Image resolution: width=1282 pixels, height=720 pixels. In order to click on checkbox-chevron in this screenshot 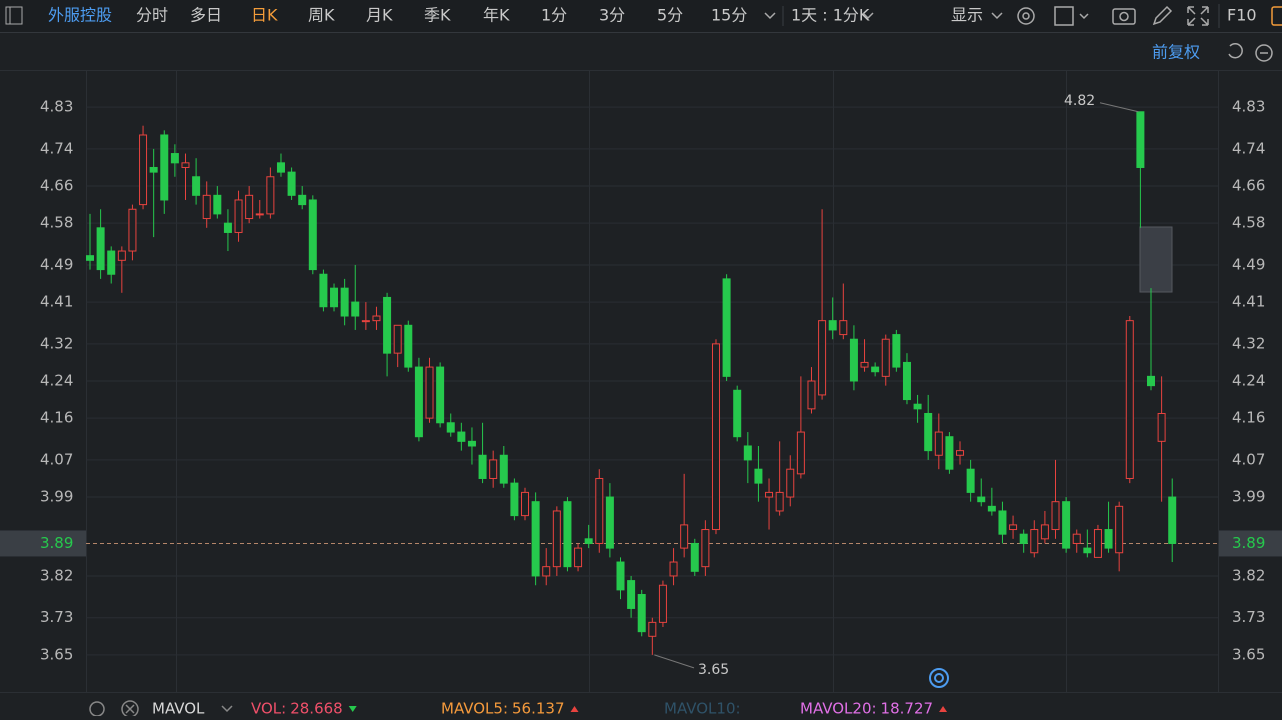, I will do `click(1084, 16)`.